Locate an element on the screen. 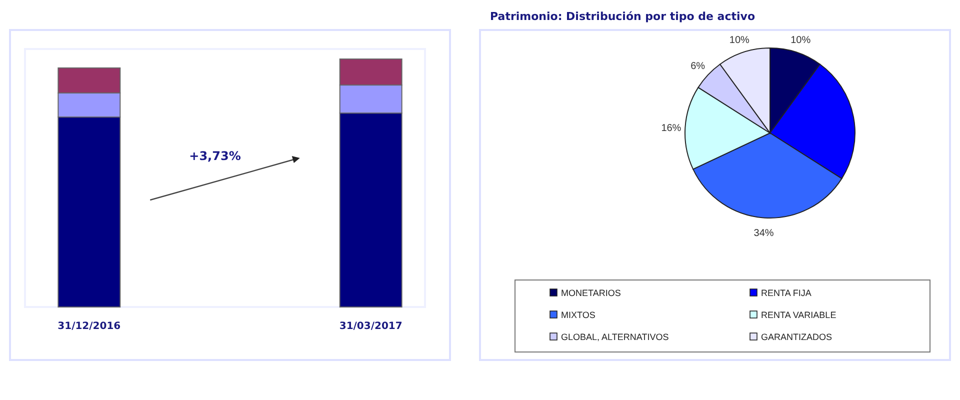 The height and width of the screenshot is (400, 960). annotation: +3,73% is located at coordinates (215, 156).